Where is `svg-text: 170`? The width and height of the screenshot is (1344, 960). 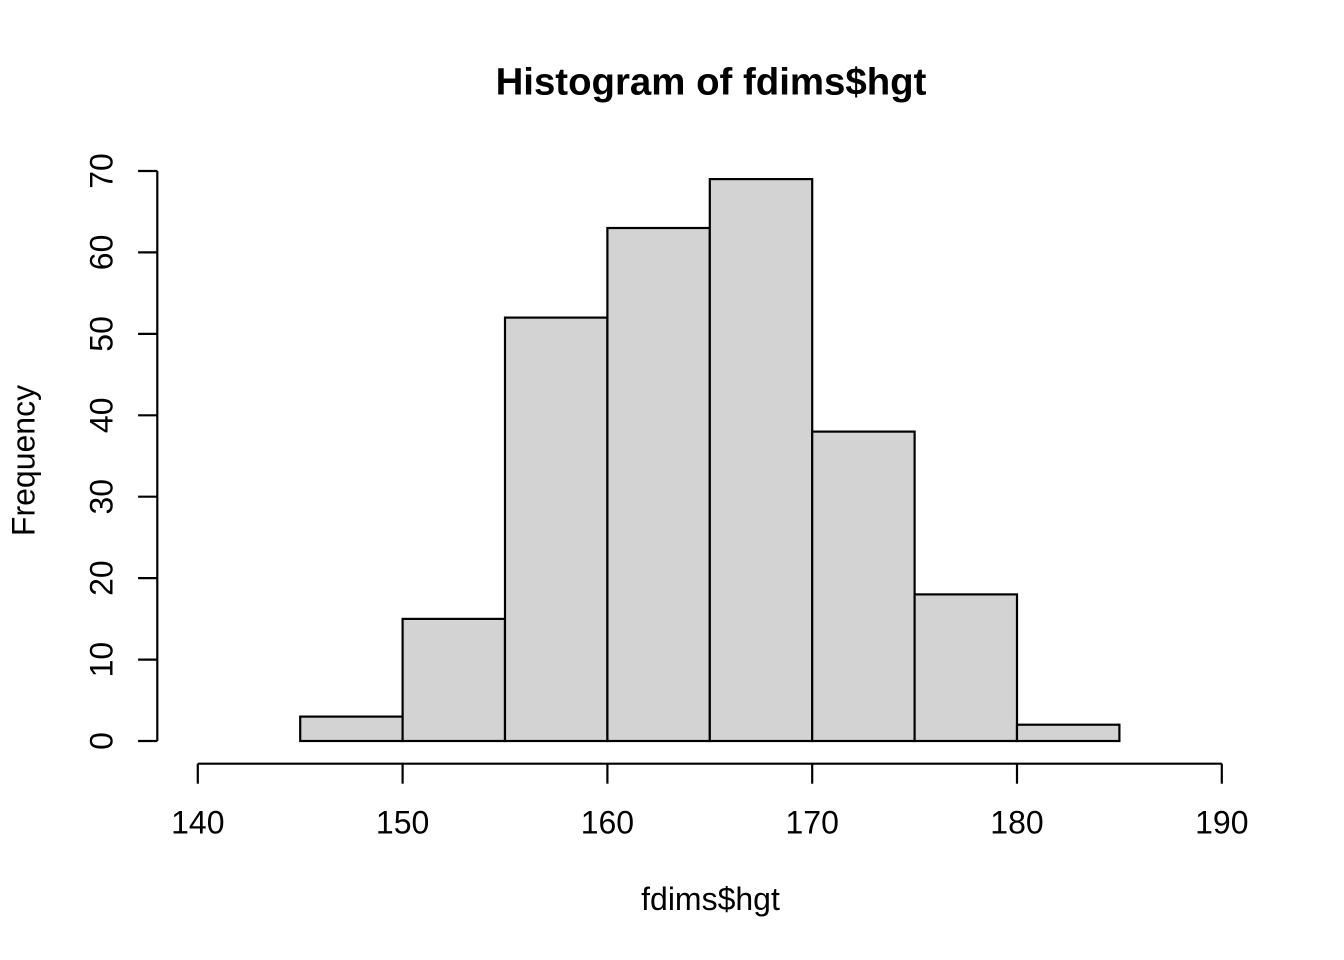 svg-text: 170 is located at coordinates (812, 823).